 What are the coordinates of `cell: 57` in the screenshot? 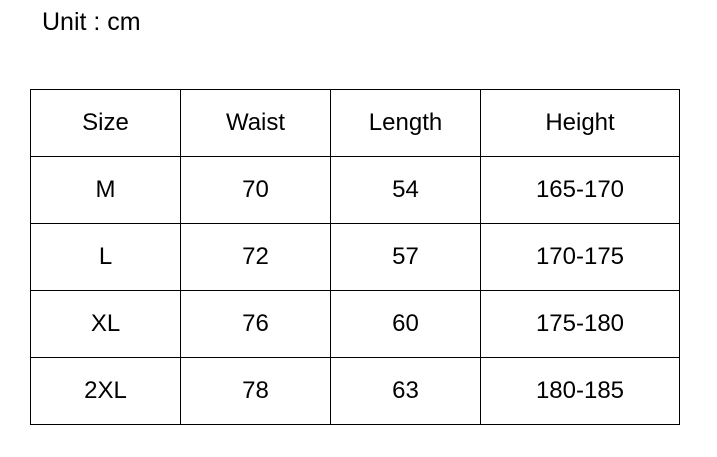 It's located at (405, 257).